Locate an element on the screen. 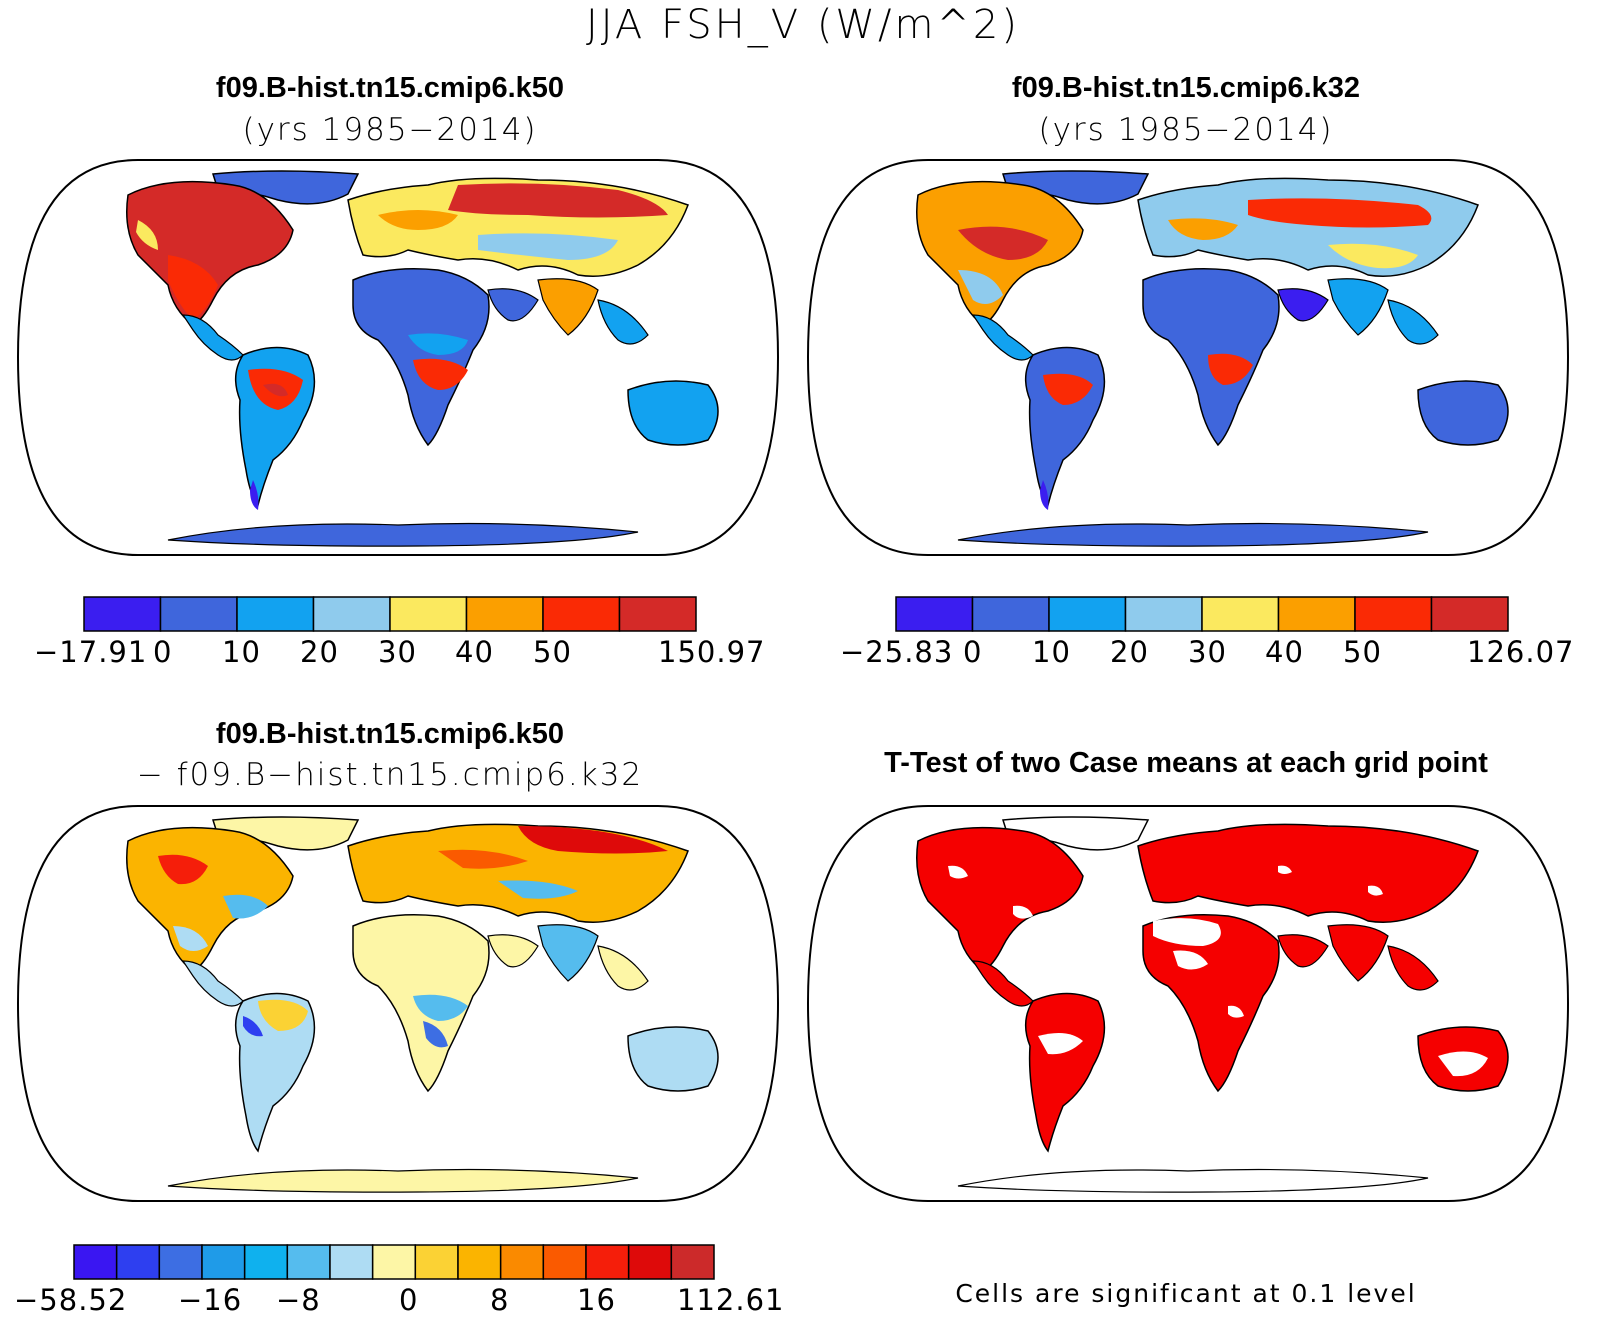 The image size is (1606, 1327). colorbar-bottom-left-labels: −58.52 −16 −8 0 8 16 112.61 is located at coordinates (803, 1303).